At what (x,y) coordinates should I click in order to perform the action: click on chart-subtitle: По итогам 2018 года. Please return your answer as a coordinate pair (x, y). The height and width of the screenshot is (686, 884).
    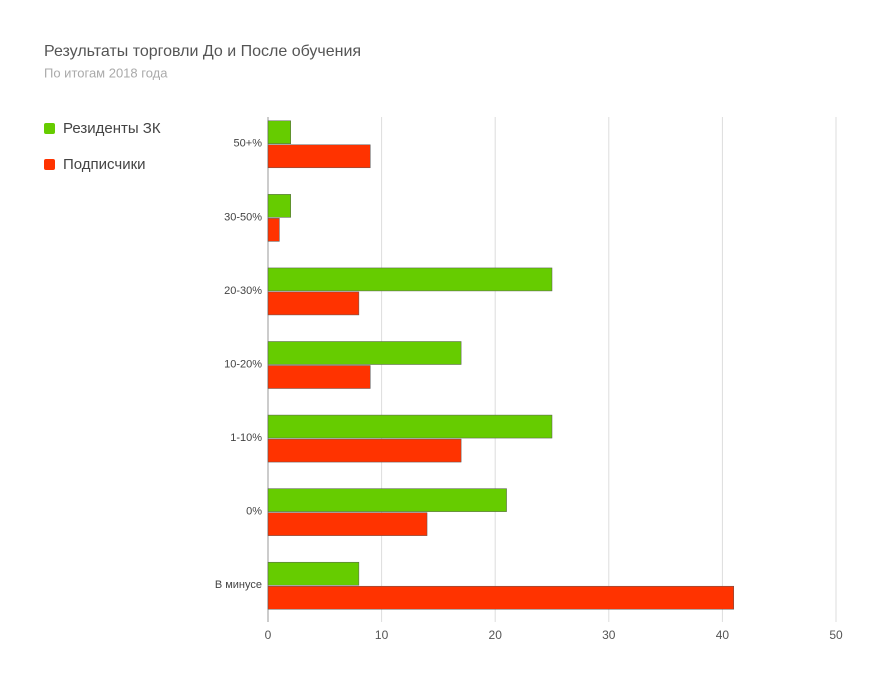
    Looking at the image, I should click on (106, 72).